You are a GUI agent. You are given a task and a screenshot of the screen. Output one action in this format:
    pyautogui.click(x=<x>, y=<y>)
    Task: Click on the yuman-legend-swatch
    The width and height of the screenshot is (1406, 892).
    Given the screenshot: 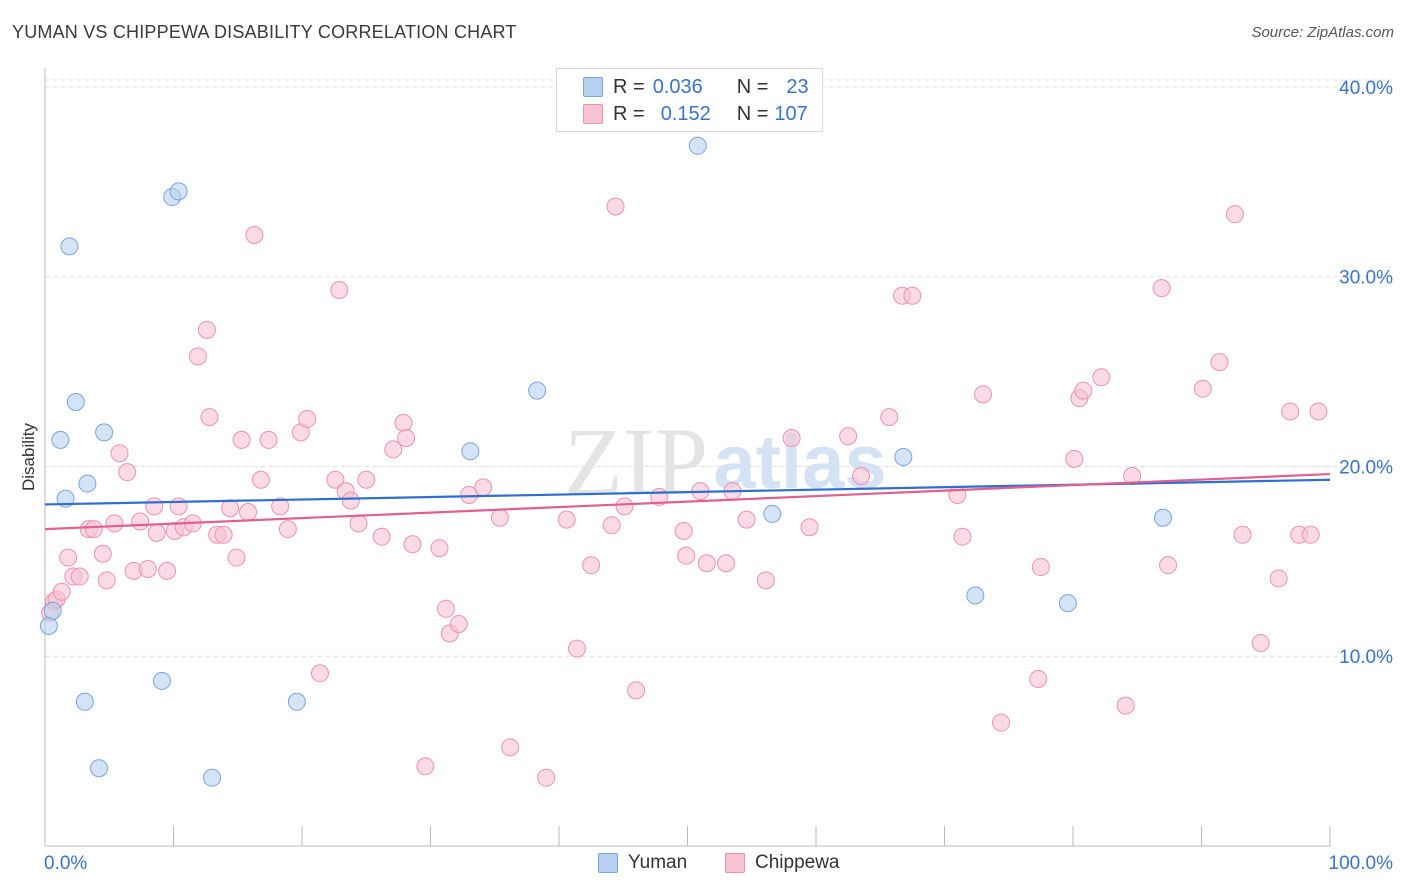 What is the action you would take?
    pyautogui.click(x=608, y=863)
    